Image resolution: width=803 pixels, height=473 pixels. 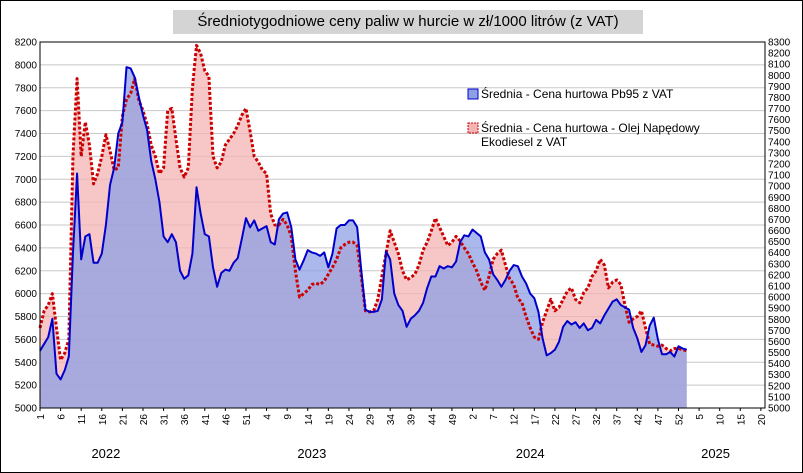 I want to click on right-tick-label: 7200, so click(x=779, y=165).